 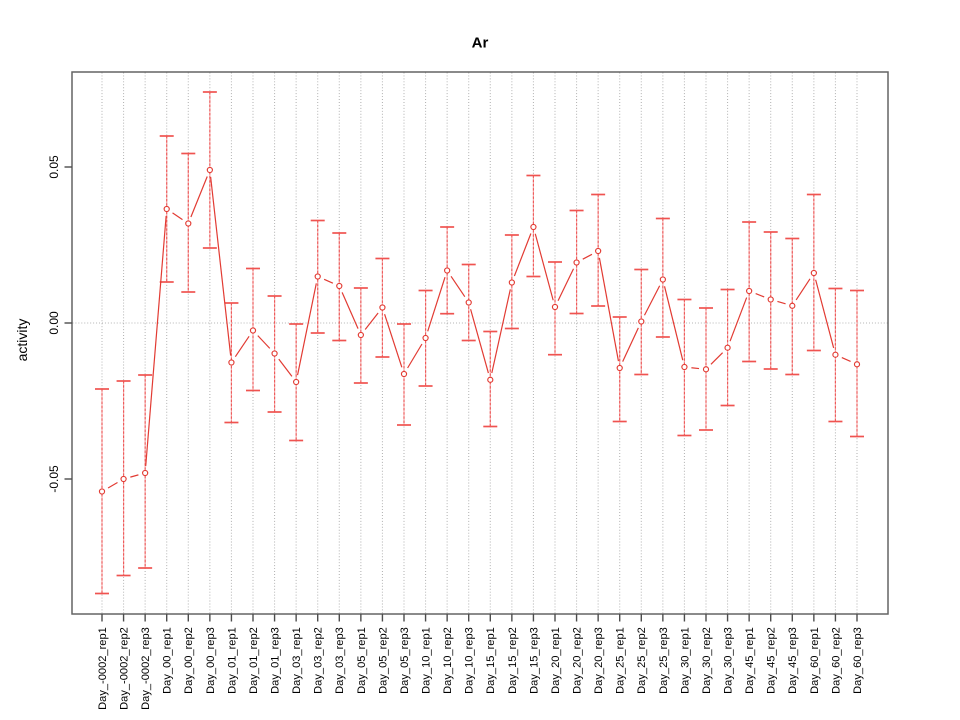 I want to click on svg-text: Day_03_rep1, so click(x=297, y=660).